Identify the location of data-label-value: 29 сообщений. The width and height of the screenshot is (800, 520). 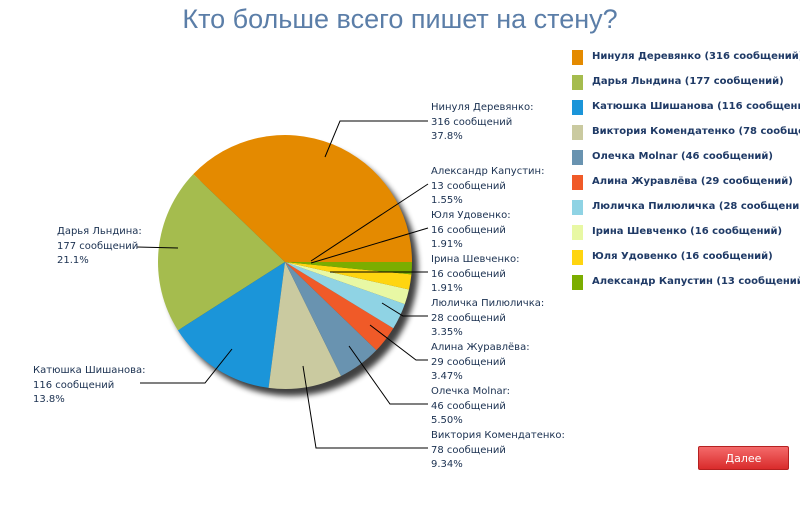
(468, 362).